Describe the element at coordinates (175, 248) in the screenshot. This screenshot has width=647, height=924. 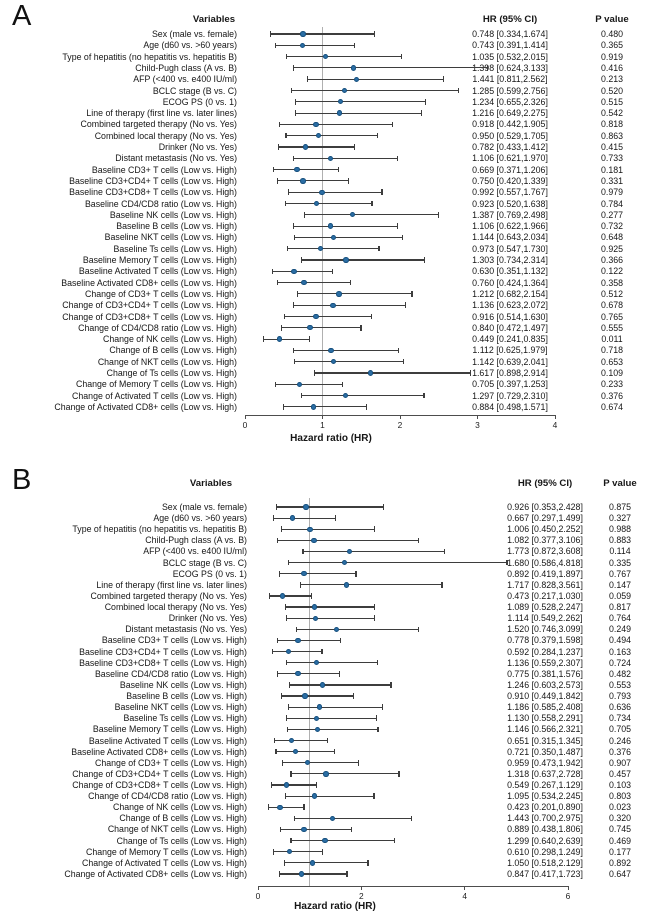
I see `variable-label: Baseline Ts cells (Low vs. High)` at that location.